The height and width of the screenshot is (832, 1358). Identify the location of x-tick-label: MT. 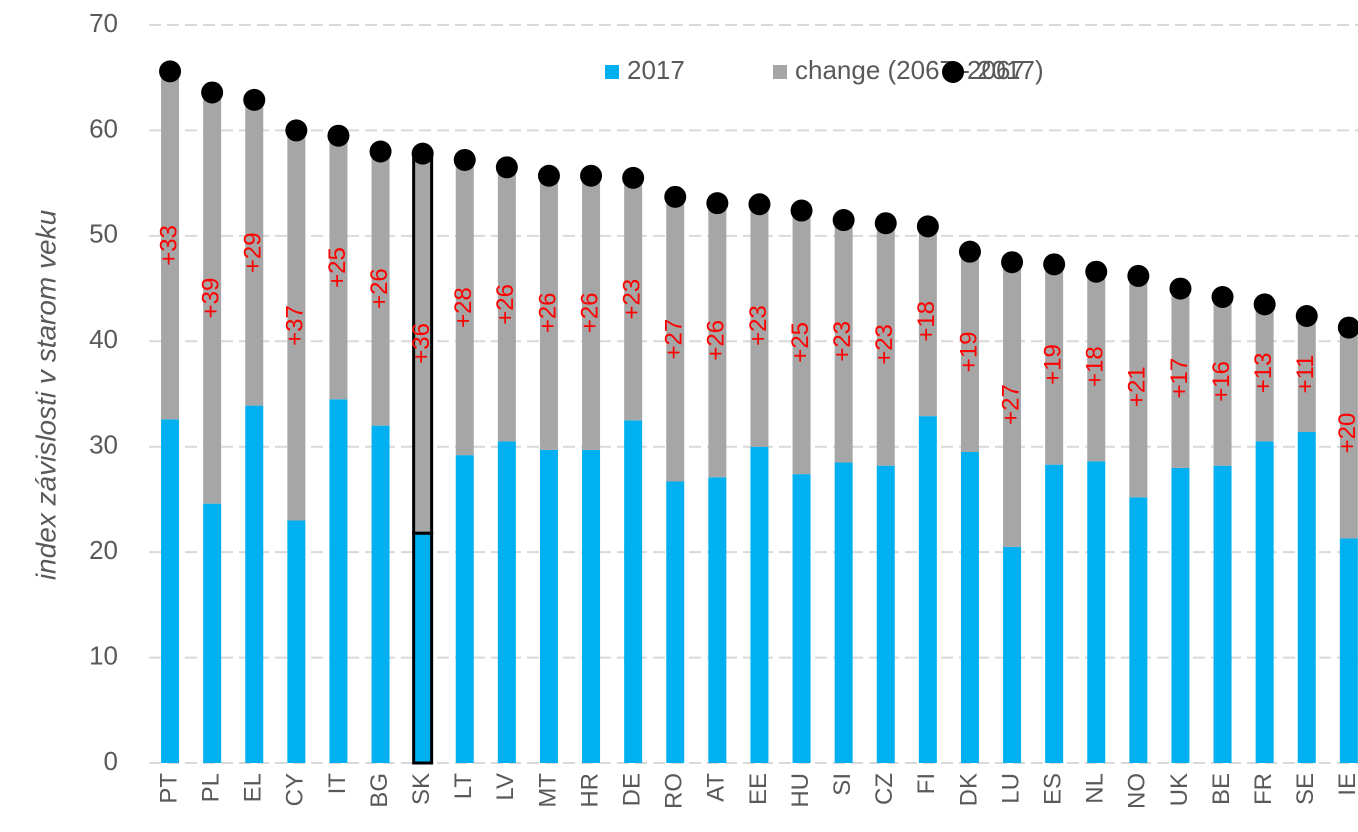
(547, 790).